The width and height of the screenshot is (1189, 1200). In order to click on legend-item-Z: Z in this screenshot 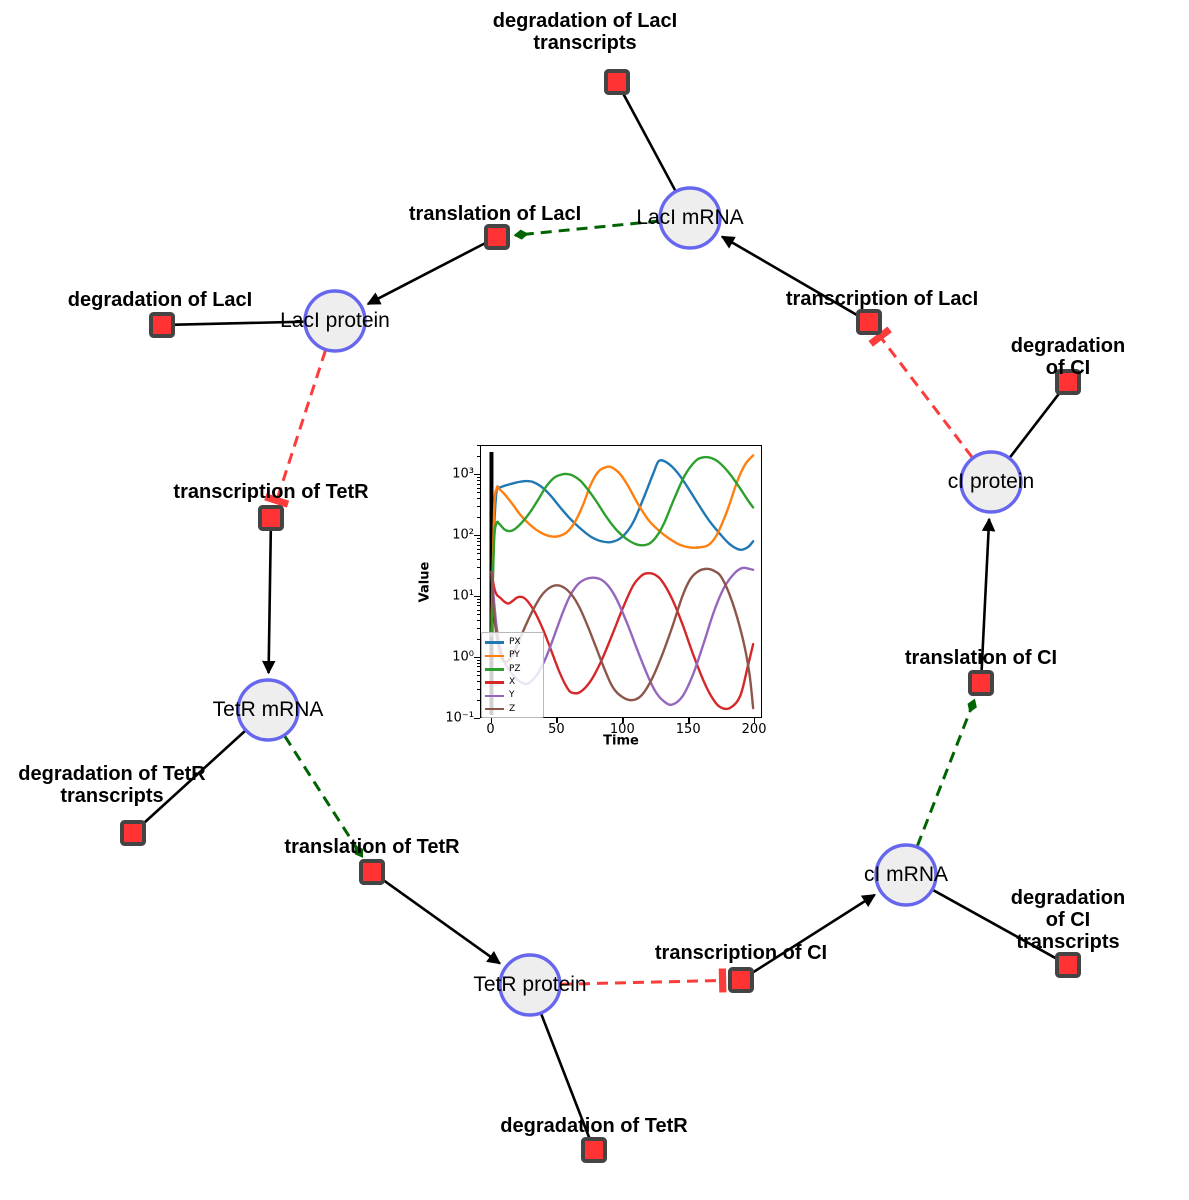, I will do `click(512, 708)`.